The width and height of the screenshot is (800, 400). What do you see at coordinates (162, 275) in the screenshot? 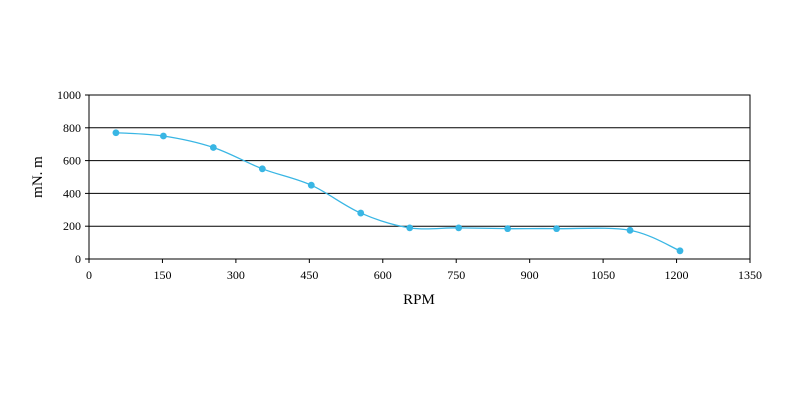
I see `x-tick-label: 150` at bounding box center [162, 275].